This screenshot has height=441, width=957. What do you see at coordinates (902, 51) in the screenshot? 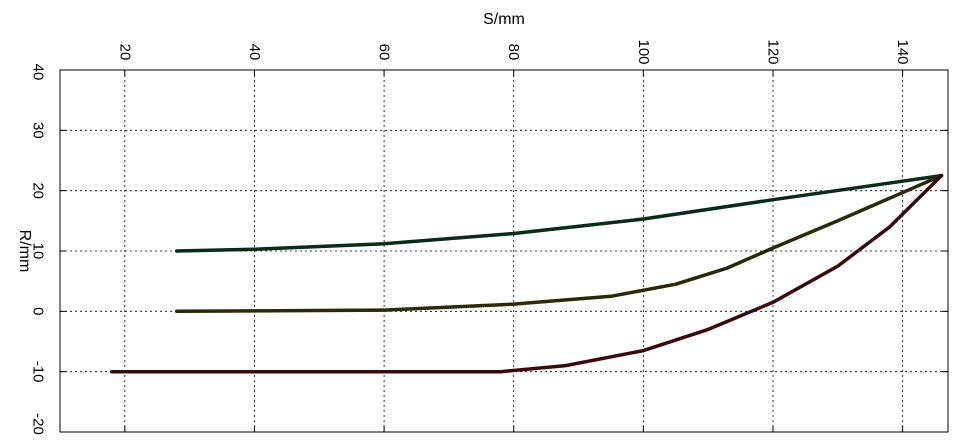
I see `x-tick-label: 140` at bounding box center [902, 51].